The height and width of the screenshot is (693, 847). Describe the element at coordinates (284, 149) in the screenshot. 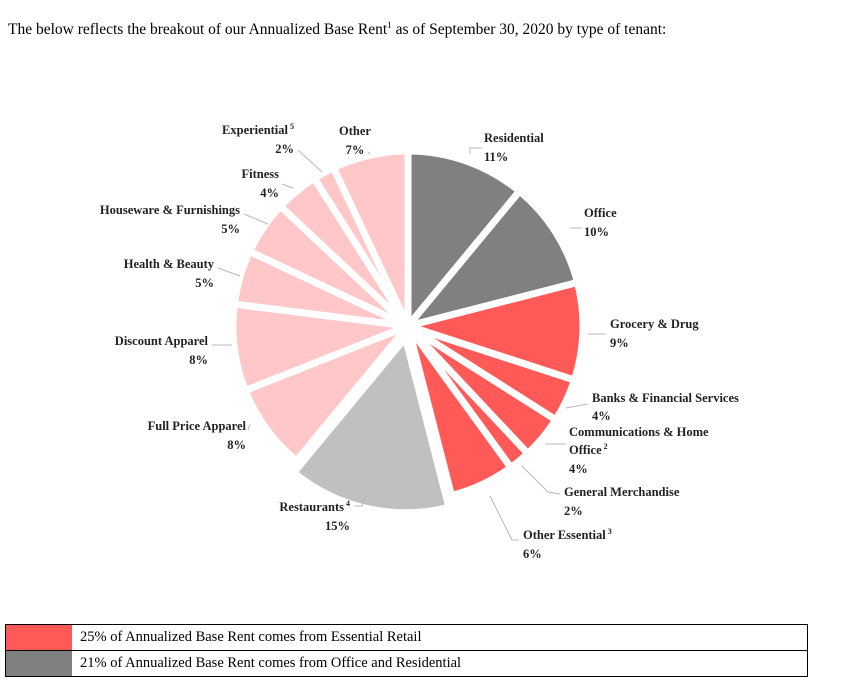

I see `slice-value-experiential: 2%` at that location.